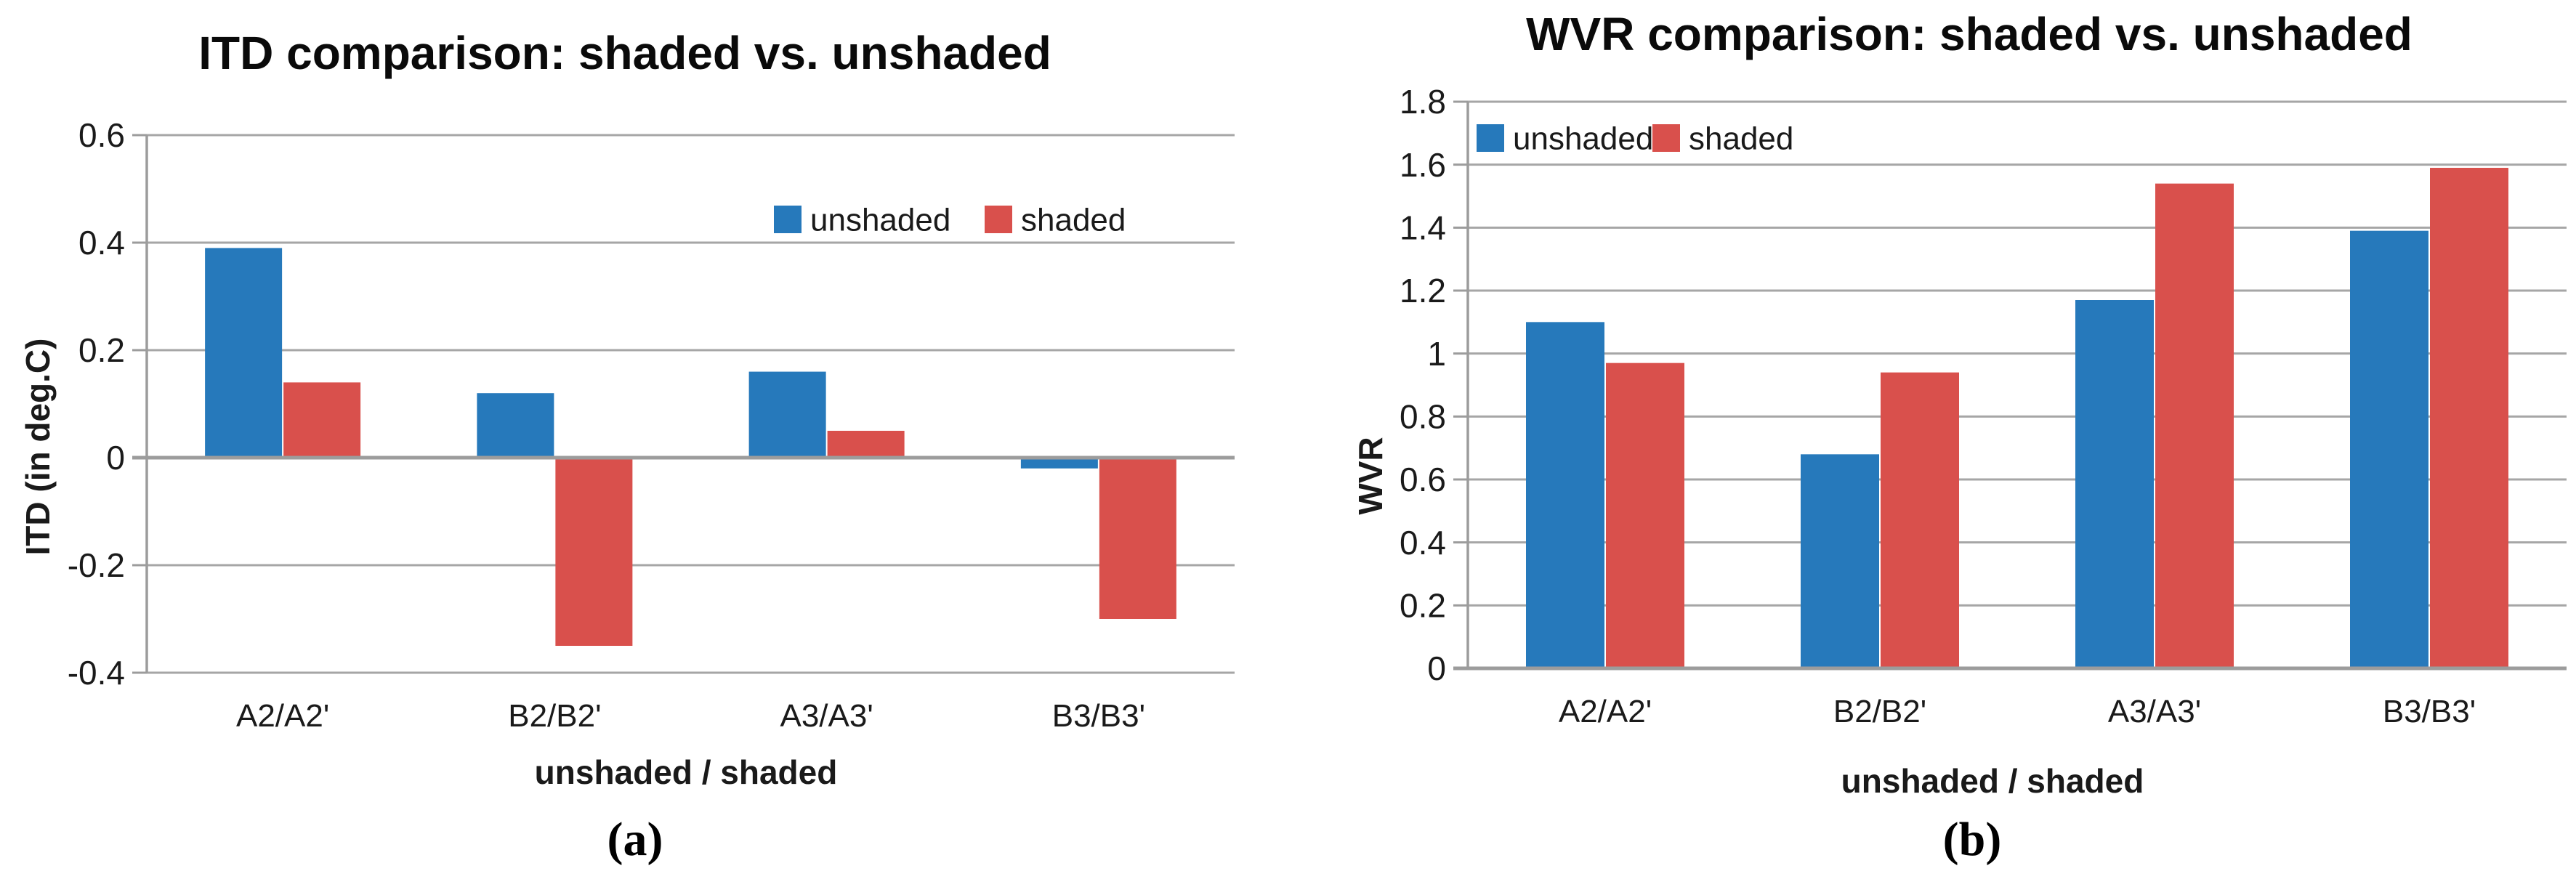 This screenshot has height=895, width=2576. Describe the element at coordinates (97, 673) in the screenshot. I see `y-tick-label: -0.4` at that location.